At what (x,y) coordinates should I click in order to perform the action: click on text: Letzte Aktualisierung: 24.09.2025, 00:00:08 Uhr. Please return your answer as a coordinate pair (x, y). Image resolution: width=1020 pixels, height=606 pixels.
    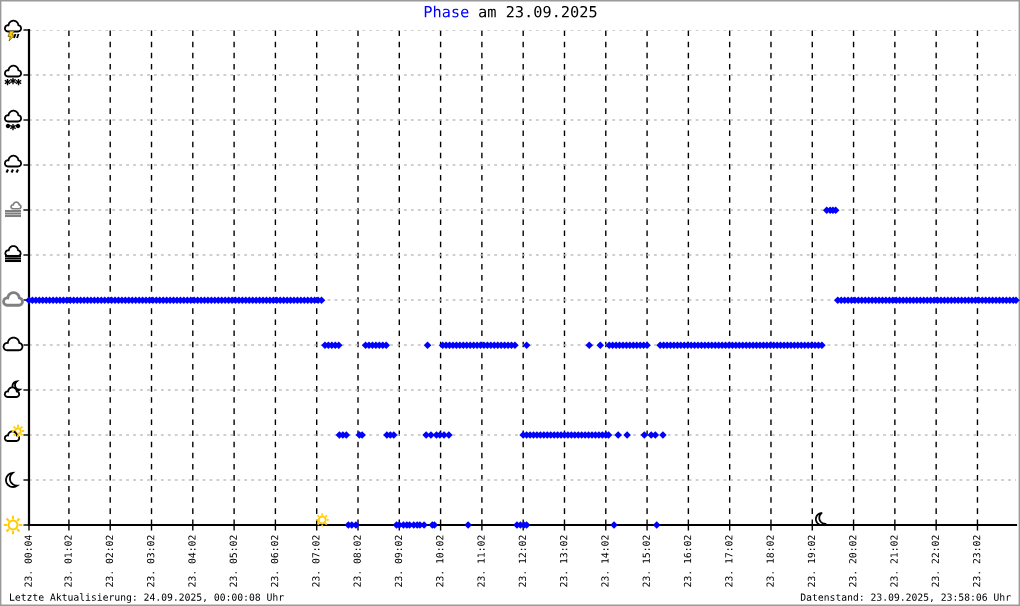
    Looking at the image, I should click on (147, 598).